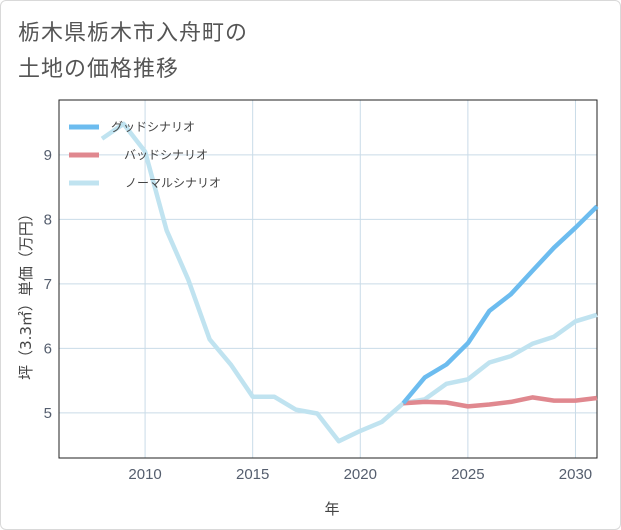  What do you see at coordinates (331, 509) in the screenshot?
I see `x-axis-title: 年` at bounding box center [331, 509].